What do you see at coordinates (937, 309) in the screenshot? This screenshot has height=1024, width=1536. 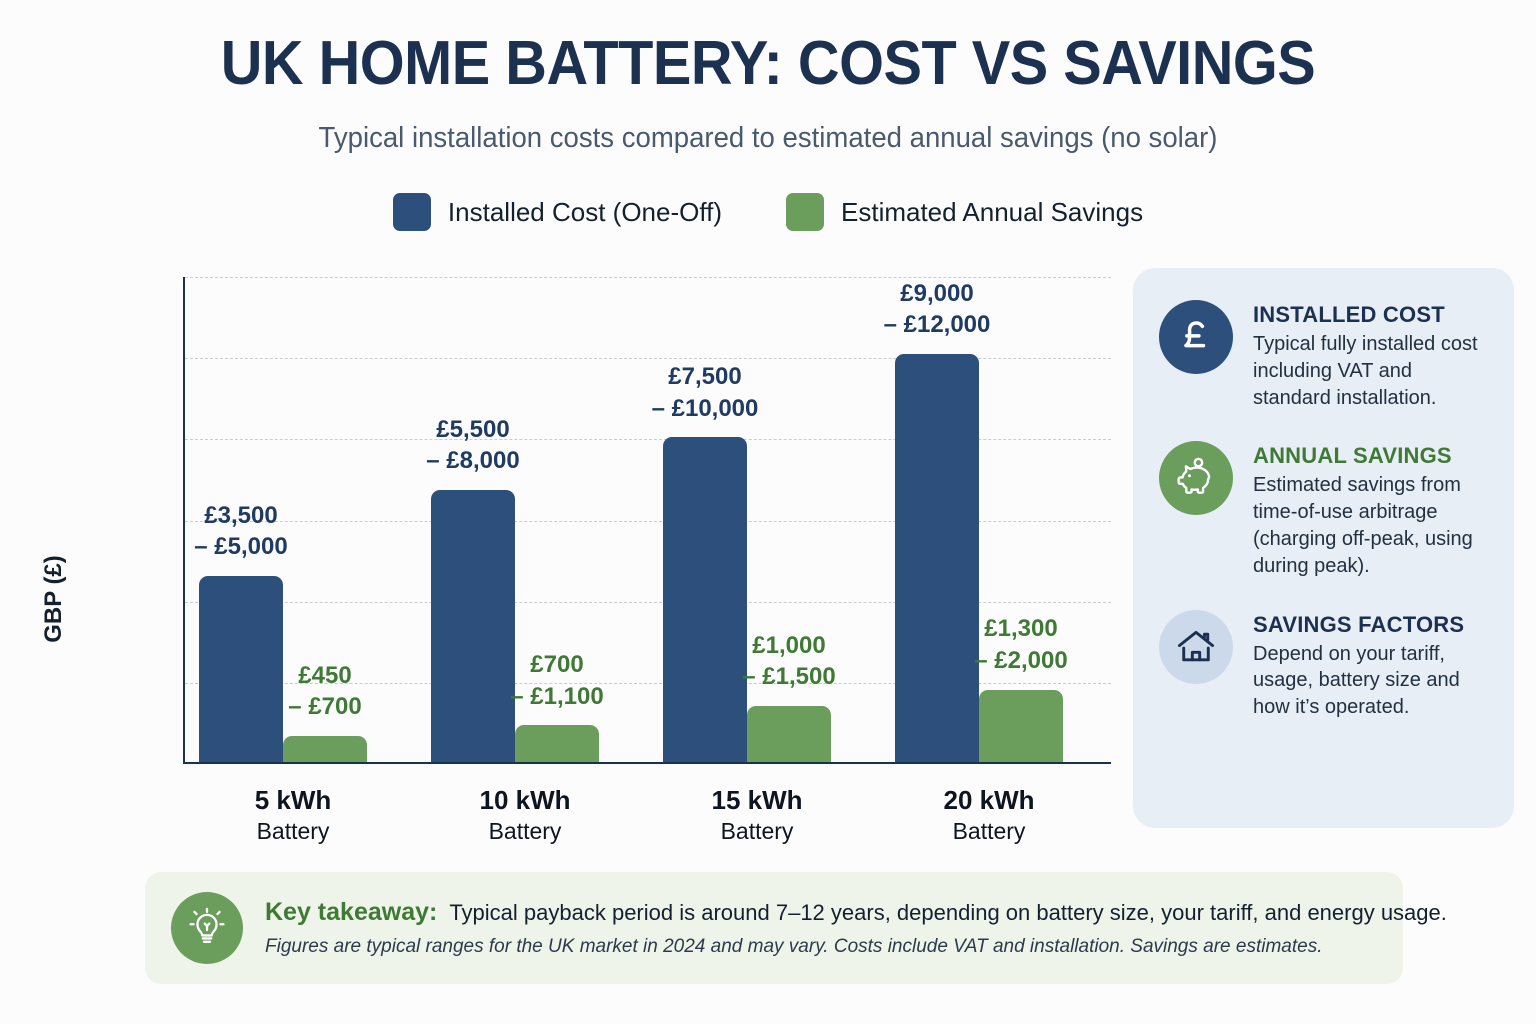 I see `bar-value-label: £9,000 – £12,000` at bounding box center [937, 309].